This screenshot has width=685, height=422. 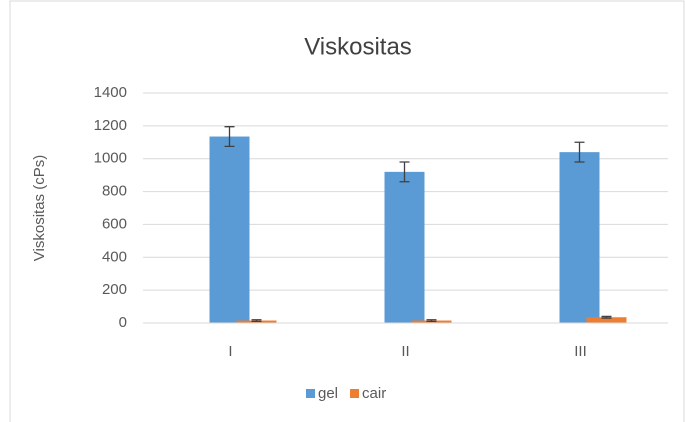 What do you see at coordinates (123, 322) in the screenshot?
I see `y-tick-label: 0` at bounding box center [123, 322].